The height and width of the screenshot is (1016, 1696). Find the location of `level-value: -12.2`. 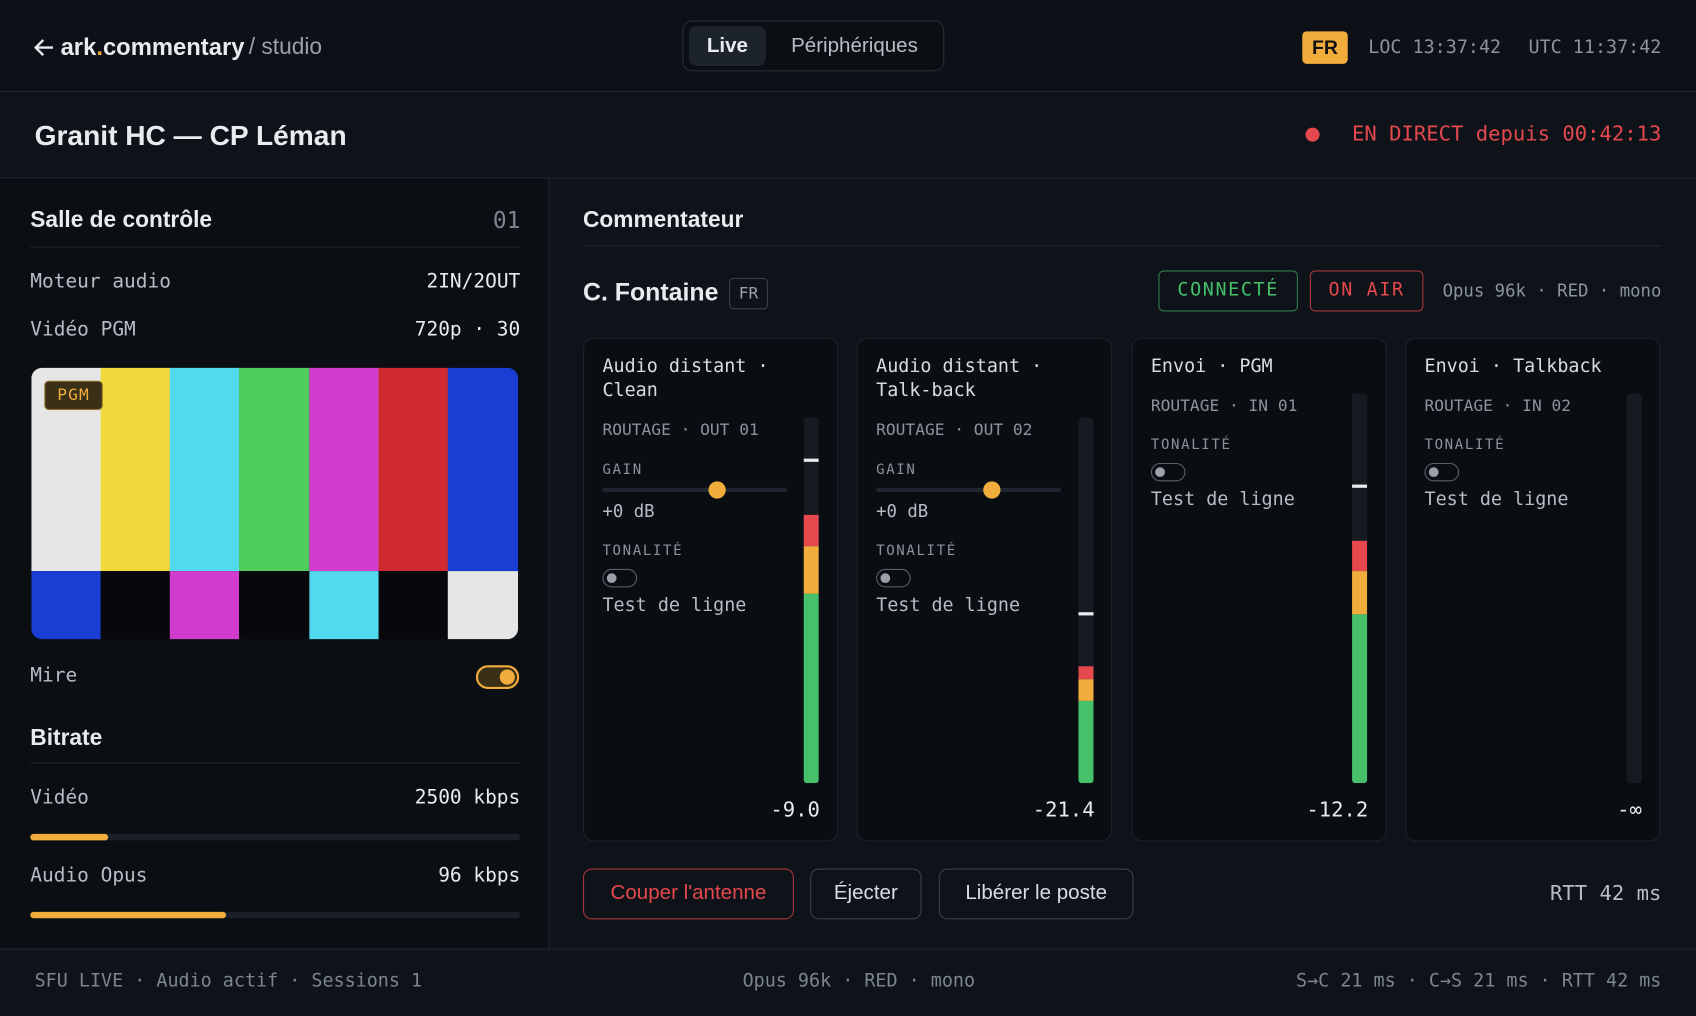

level-value: -12.2 is located at coordinates (1337, 810).